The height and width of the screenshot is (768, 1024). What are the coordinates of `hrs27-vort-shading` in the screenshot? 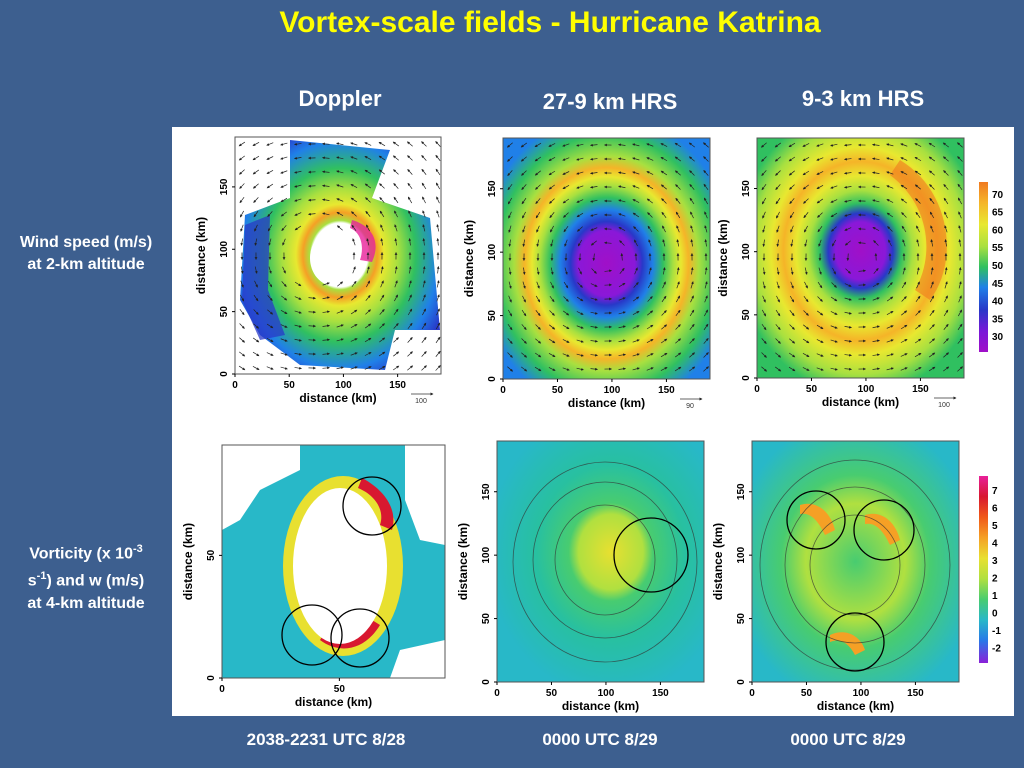 It's located at (600, 561).